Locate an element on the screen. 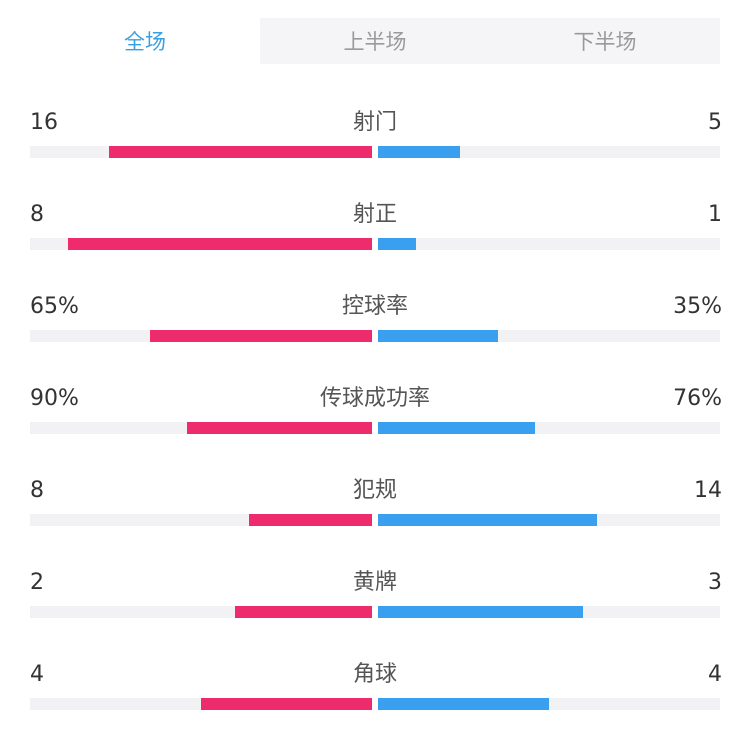  stat-name: 射正 is located at coordinates (374, 214).